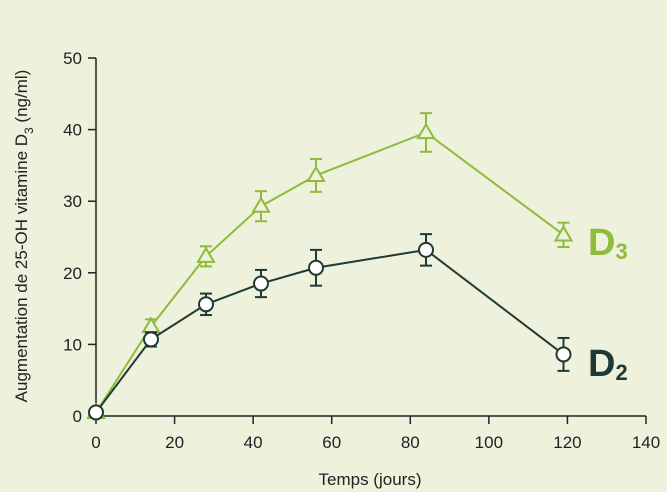  What do you see at coordinates (174, 442) in the screenshot?
I see `x-tick-label: 20` at bounding box center [174, 442].